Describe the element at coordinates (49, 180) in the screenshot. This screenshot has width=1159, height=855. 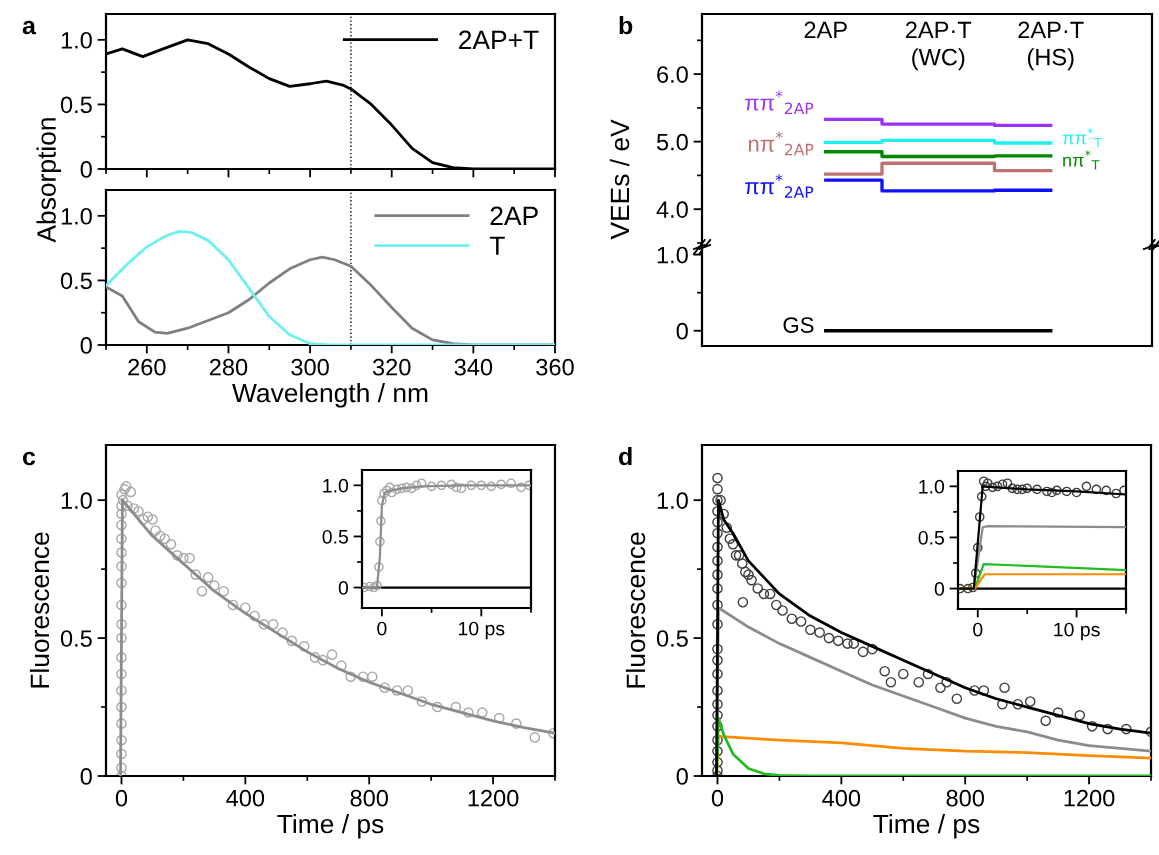
I see `y-axis-title: Absorption` at that location.